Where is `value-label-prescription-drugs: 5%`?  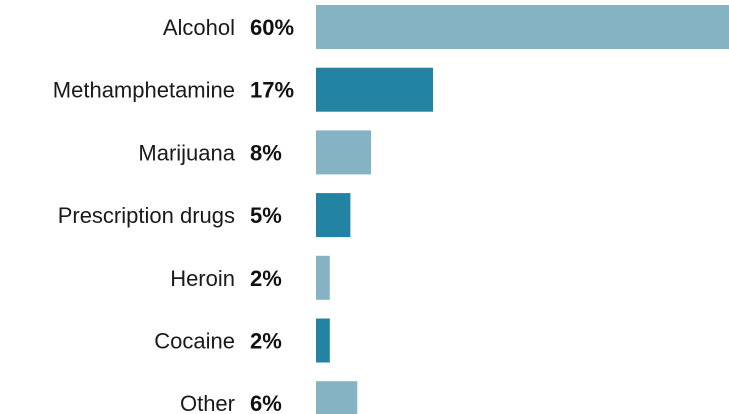
value-label-prescription-drugs: 5% is located at coordinates (266, 215).